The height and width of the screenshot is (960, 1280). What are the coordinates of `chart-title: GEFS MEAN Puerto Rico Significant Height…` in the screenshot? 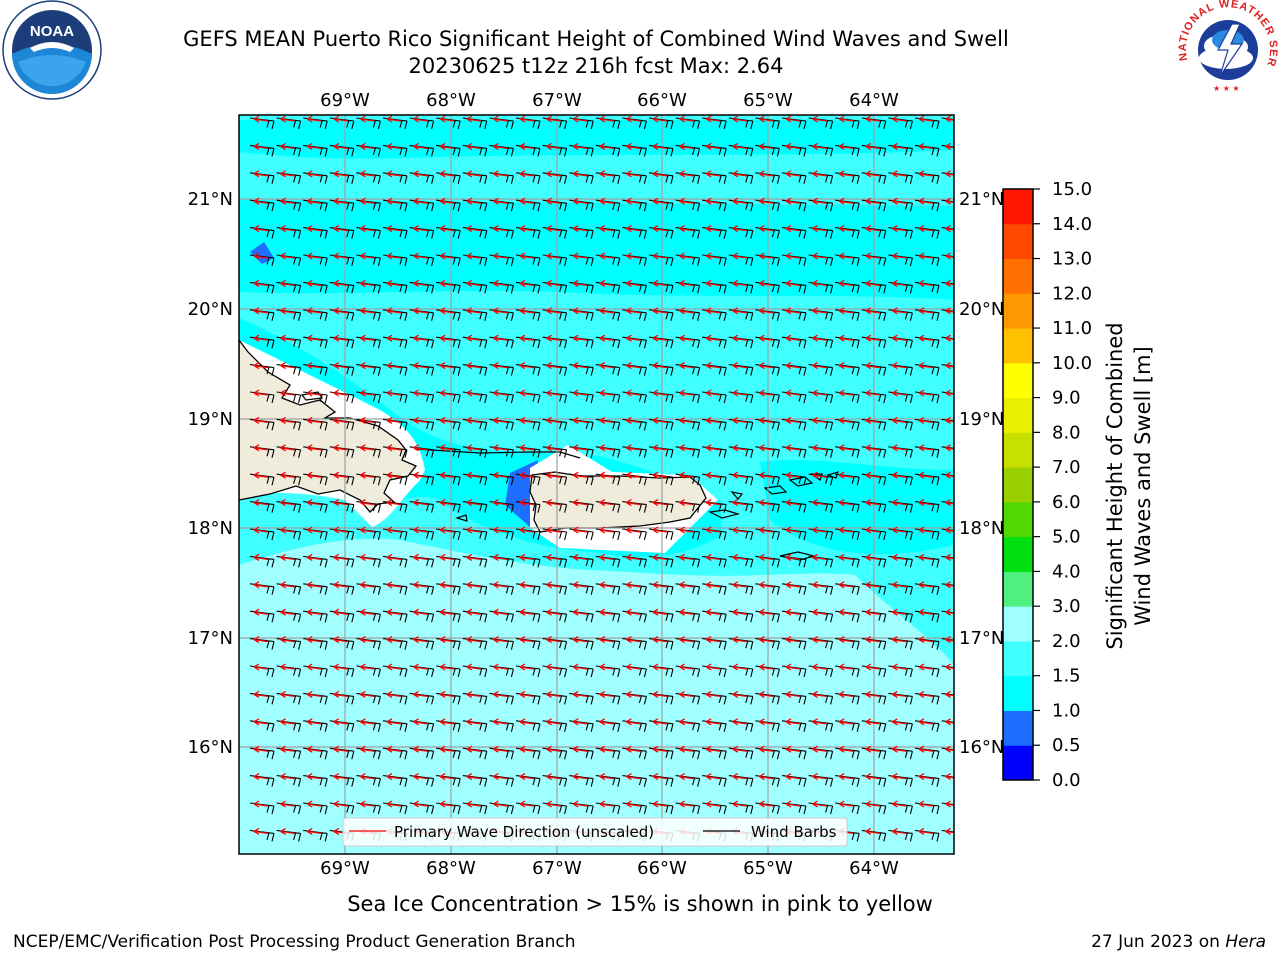 It's located at (596, 39).